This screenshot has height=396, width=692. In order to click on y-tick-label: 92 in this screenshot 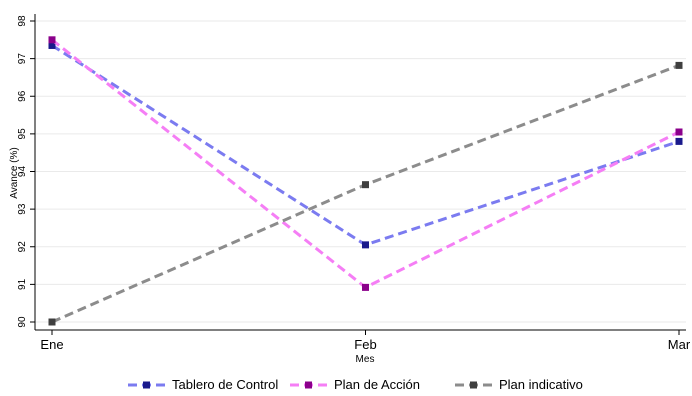, I will do `click(22, 247)`.